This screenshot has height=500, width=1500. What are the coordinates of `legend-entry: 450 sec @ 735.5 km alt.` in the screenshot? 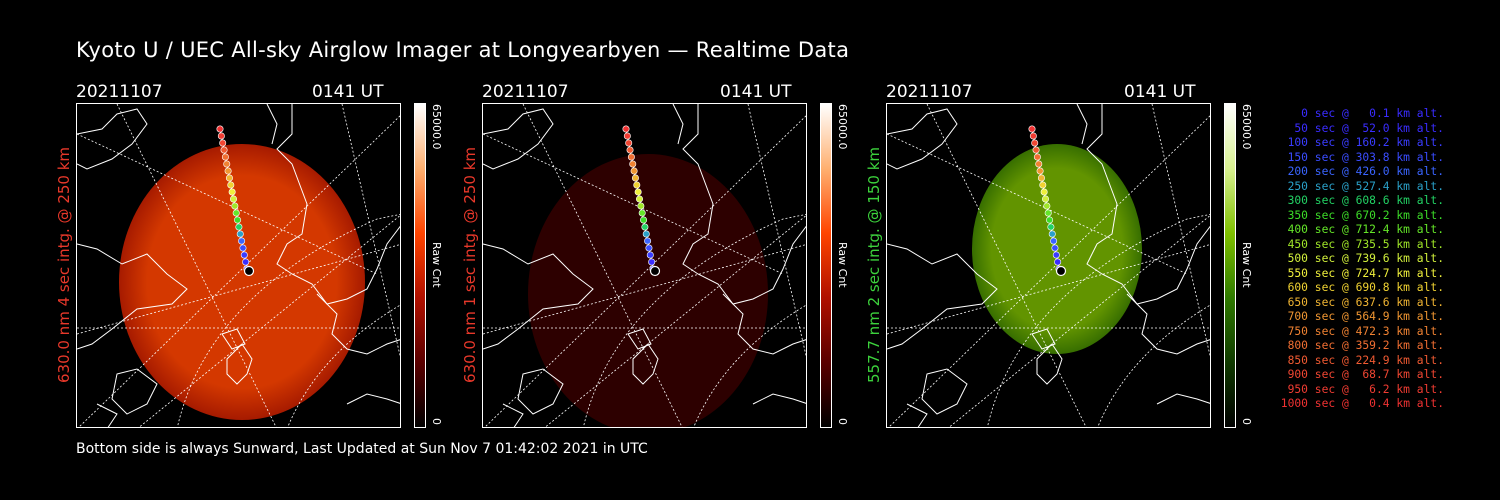 It's located at (1365, 244).